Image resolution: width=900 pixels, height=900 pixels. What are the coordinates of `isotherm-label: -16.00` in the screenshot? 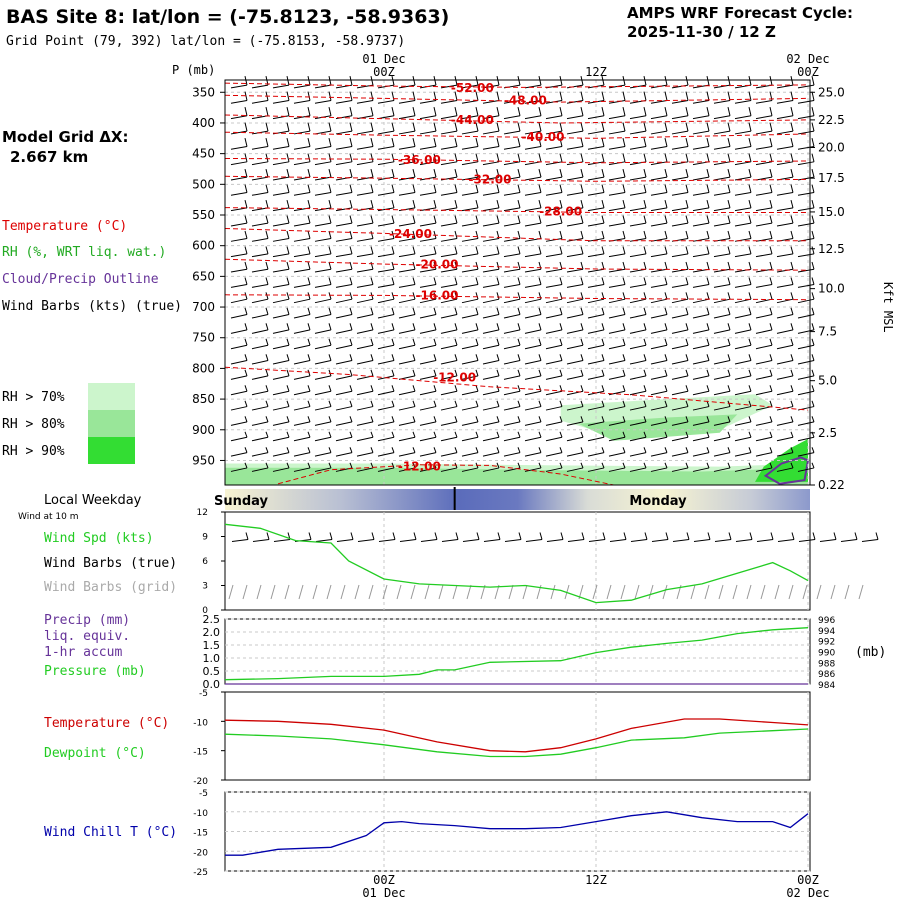 It's located at (437, 295).